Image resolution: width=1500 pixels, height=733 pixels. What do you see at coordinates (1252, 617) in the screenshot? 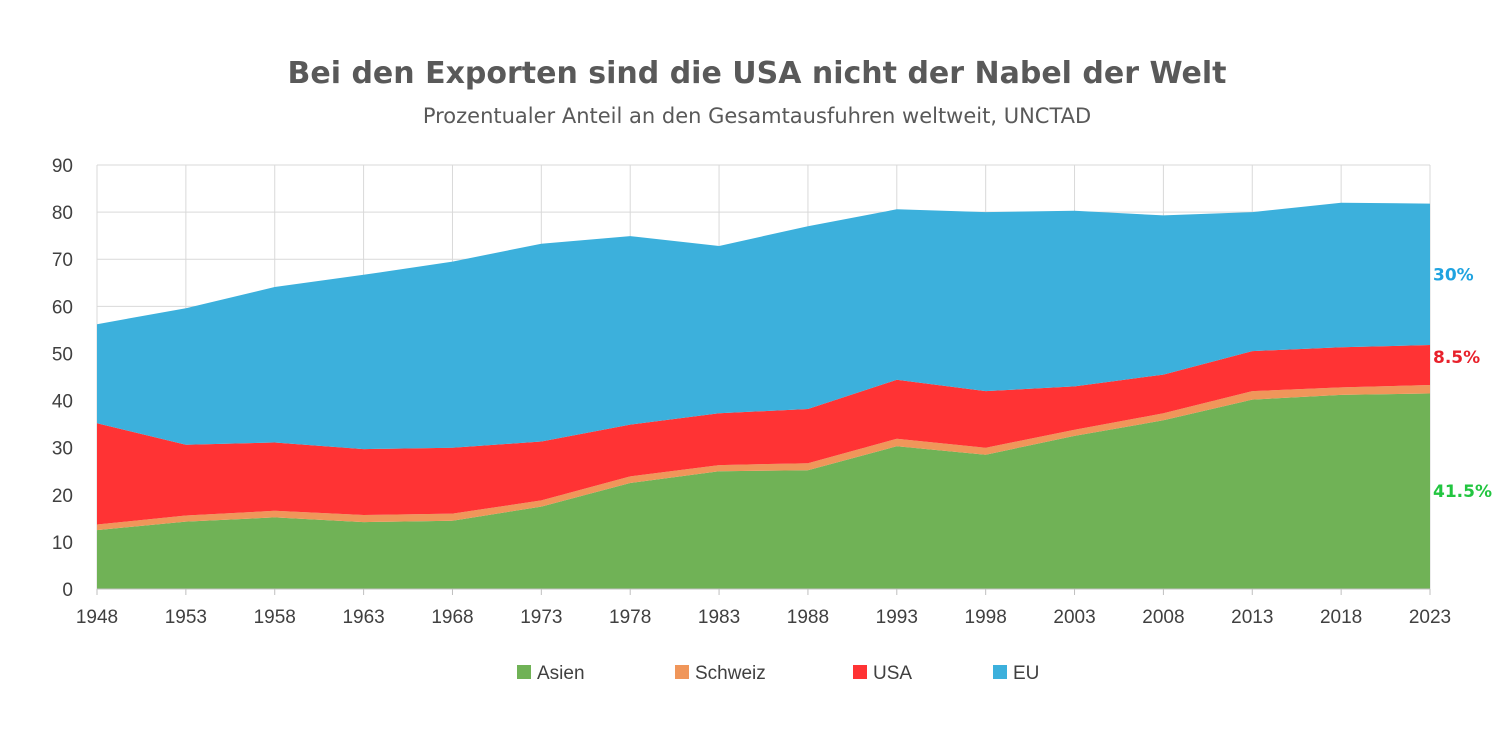
I see `x-tick-label: 2013` at bounding box center [1252, 617].